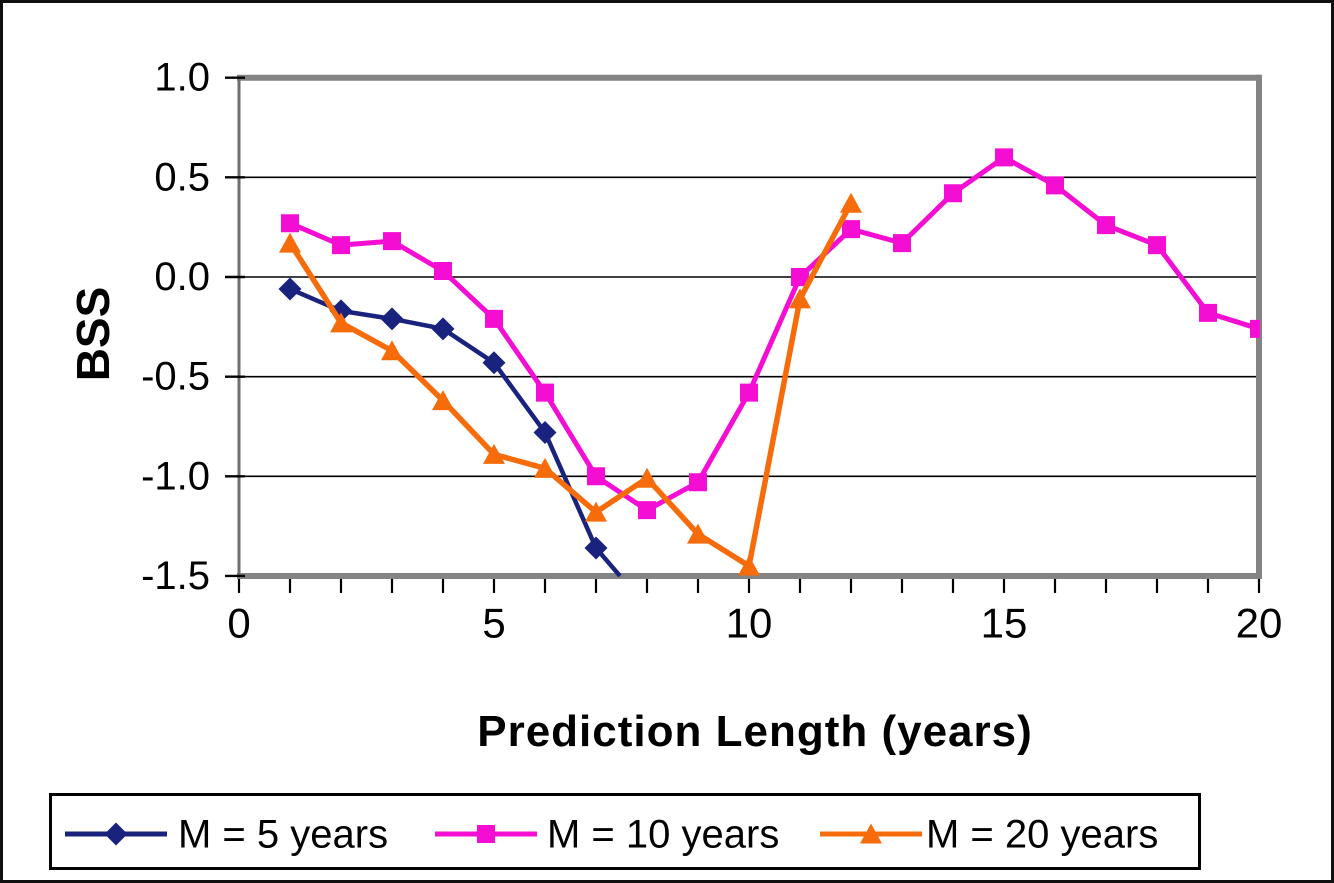  I want to click on x-tick-label: 5, so click(493, 623).